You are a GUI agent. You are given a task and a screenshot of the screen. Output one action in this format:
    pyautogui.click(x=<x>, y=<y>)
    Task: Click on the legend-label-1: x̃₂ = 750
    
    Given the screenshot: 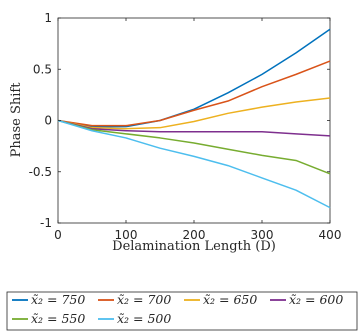 What is the action you would take?
    pyautogui.click(x=58, y=299)
    